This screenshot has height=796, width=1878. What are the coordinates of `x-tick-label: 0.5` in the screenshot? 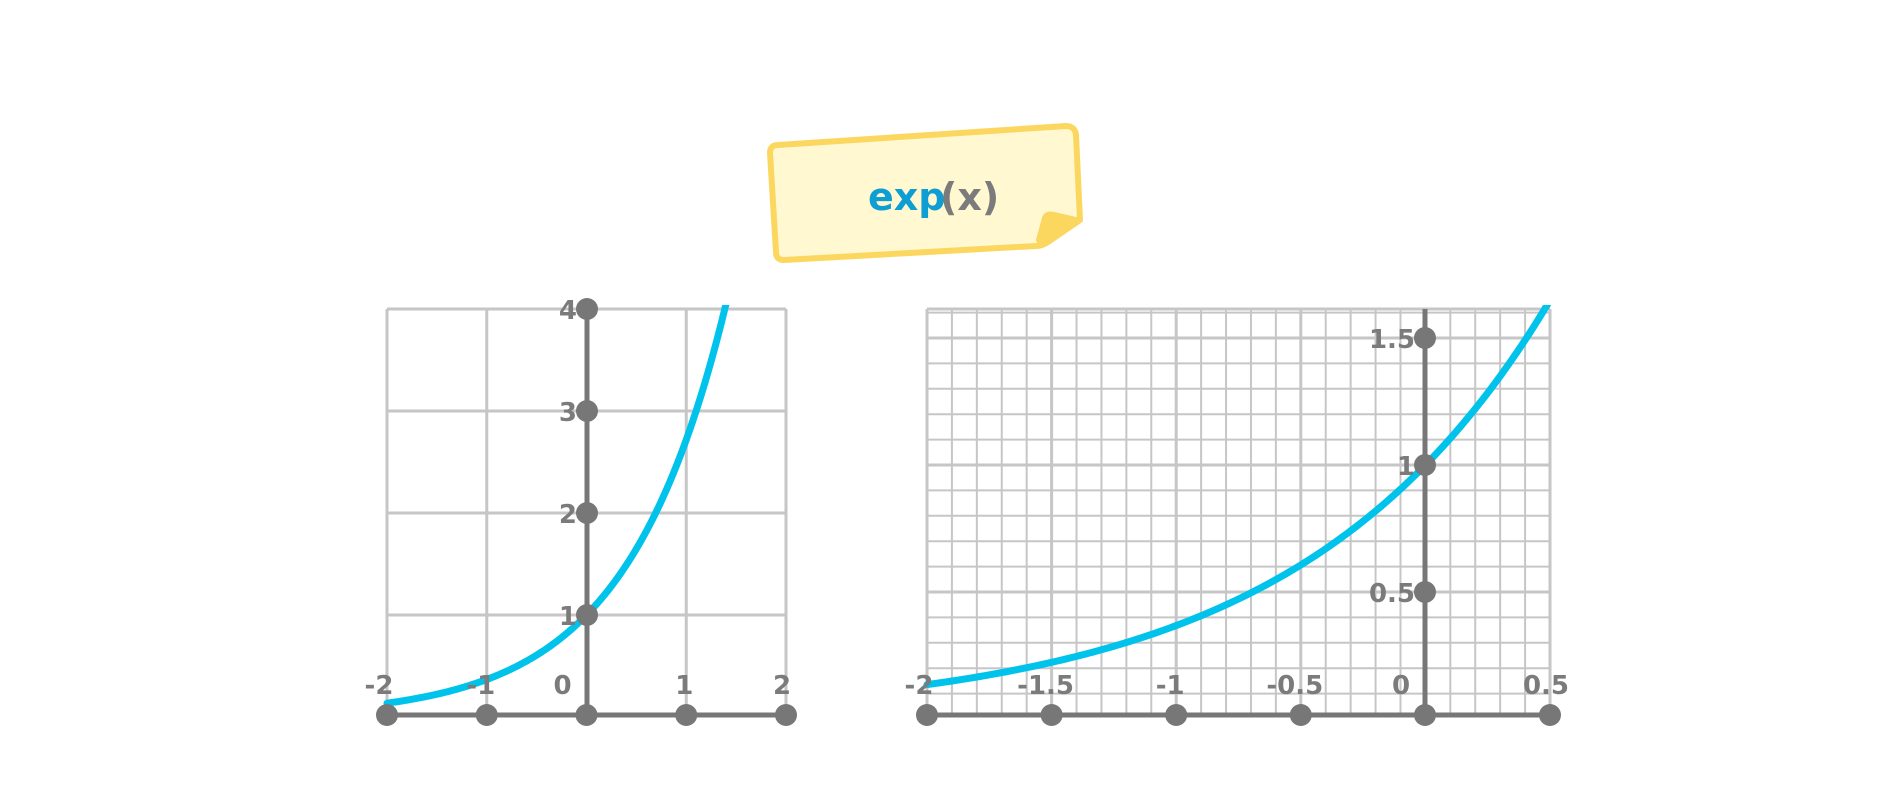 It's located at (1546, 686).